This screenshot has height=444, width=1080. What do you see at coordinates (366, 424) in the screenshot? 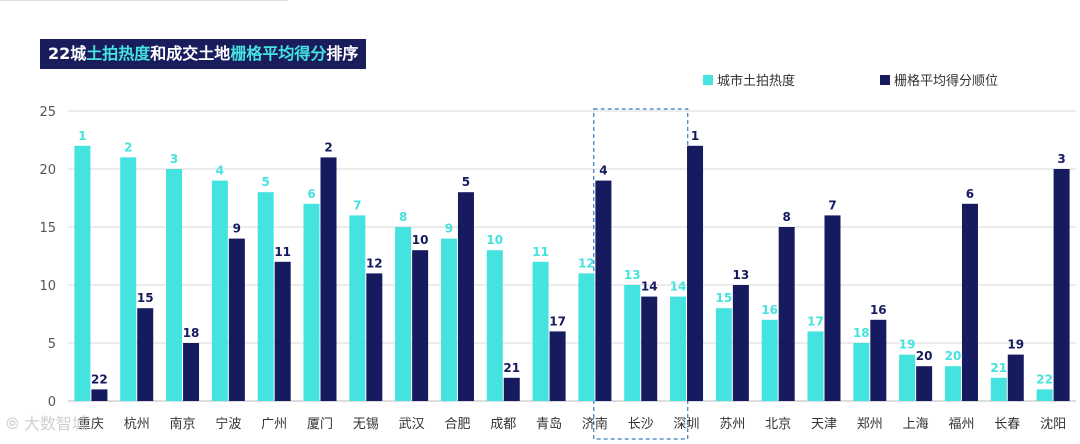
I see `x-tick-label: 无锡` at bounding box center [366, 424].